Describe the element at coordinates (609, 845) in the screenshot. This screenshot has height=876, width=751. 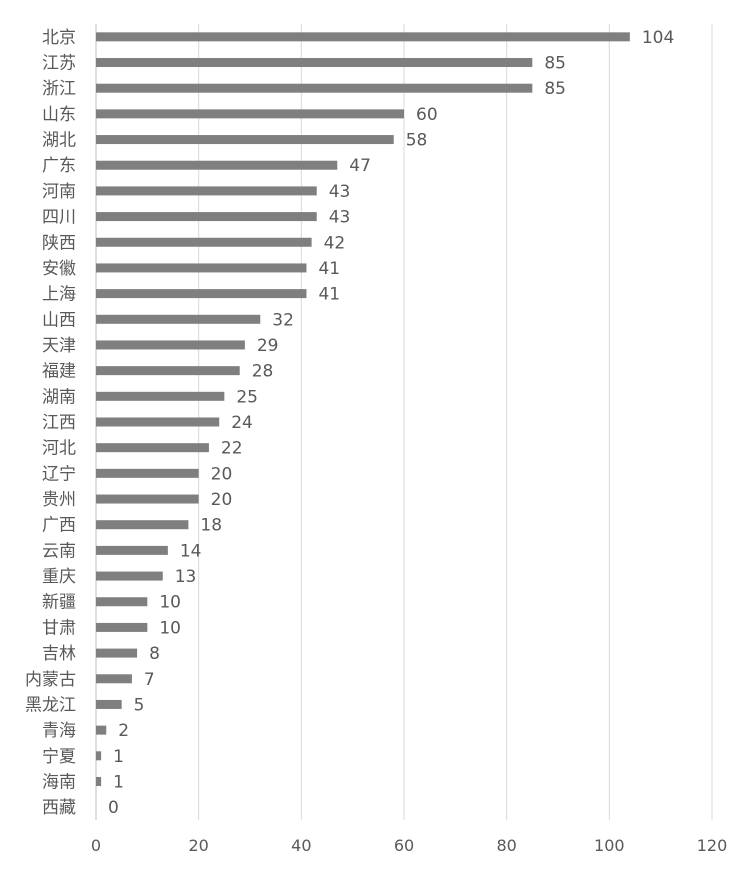
I see `x-tick-label: 100` at that location.